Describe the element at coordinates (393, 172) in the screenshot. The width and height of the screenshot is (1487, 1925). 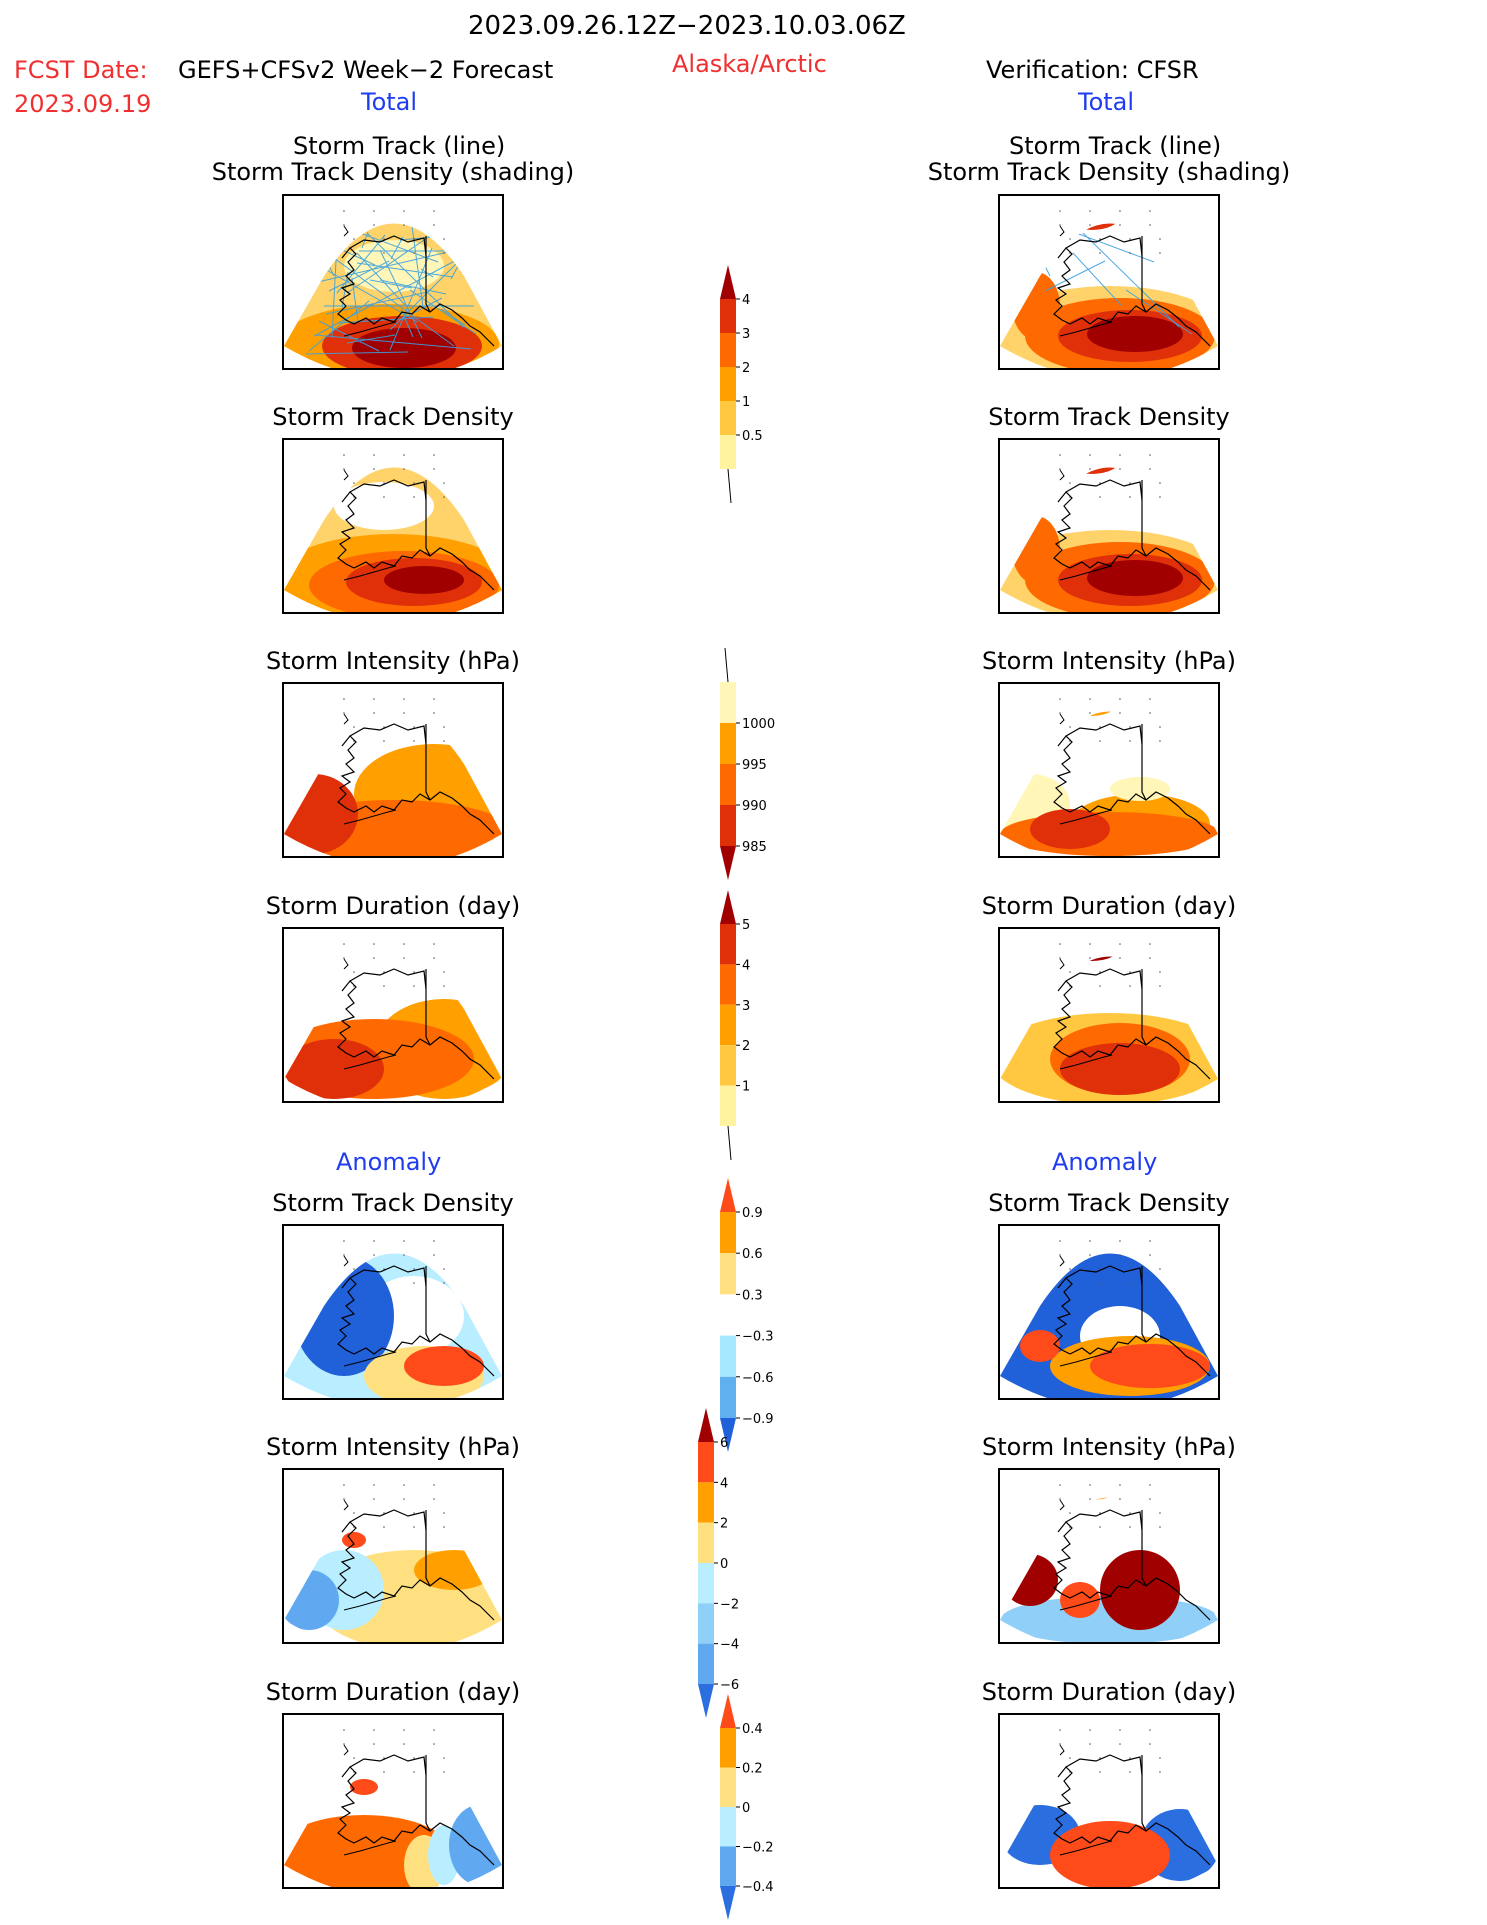
I see `left-track-shading-title: Storm Track Density (shading)` at that location.